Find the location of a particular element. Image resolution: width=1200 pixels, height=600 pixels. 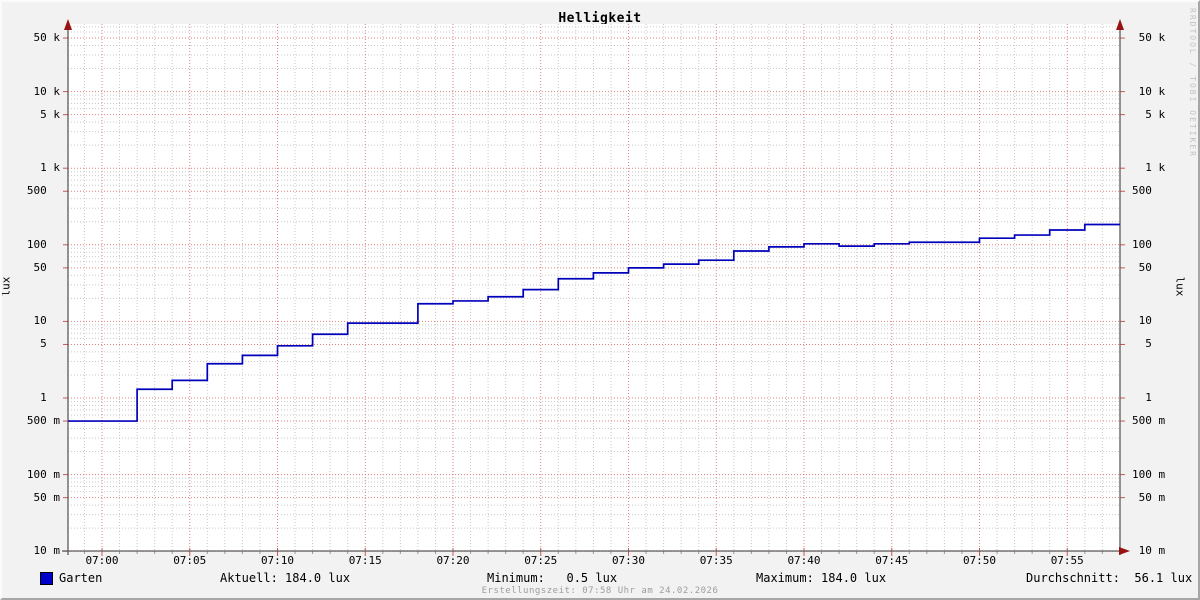

y-axis-label-left: 1 is located at coordinates (43, 397).